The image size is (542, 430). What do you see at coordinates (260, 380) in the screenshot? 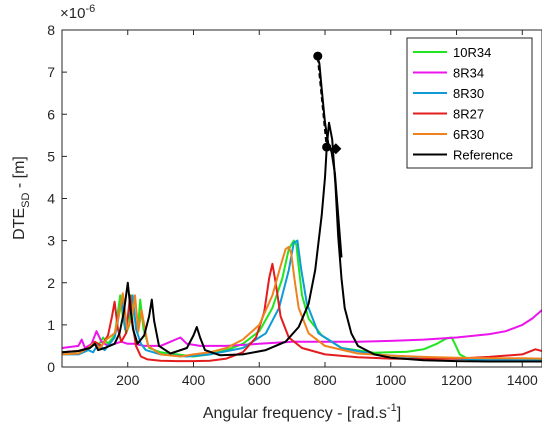
I see `x-tick-label-2: 600` at bounding box center [260, 380].